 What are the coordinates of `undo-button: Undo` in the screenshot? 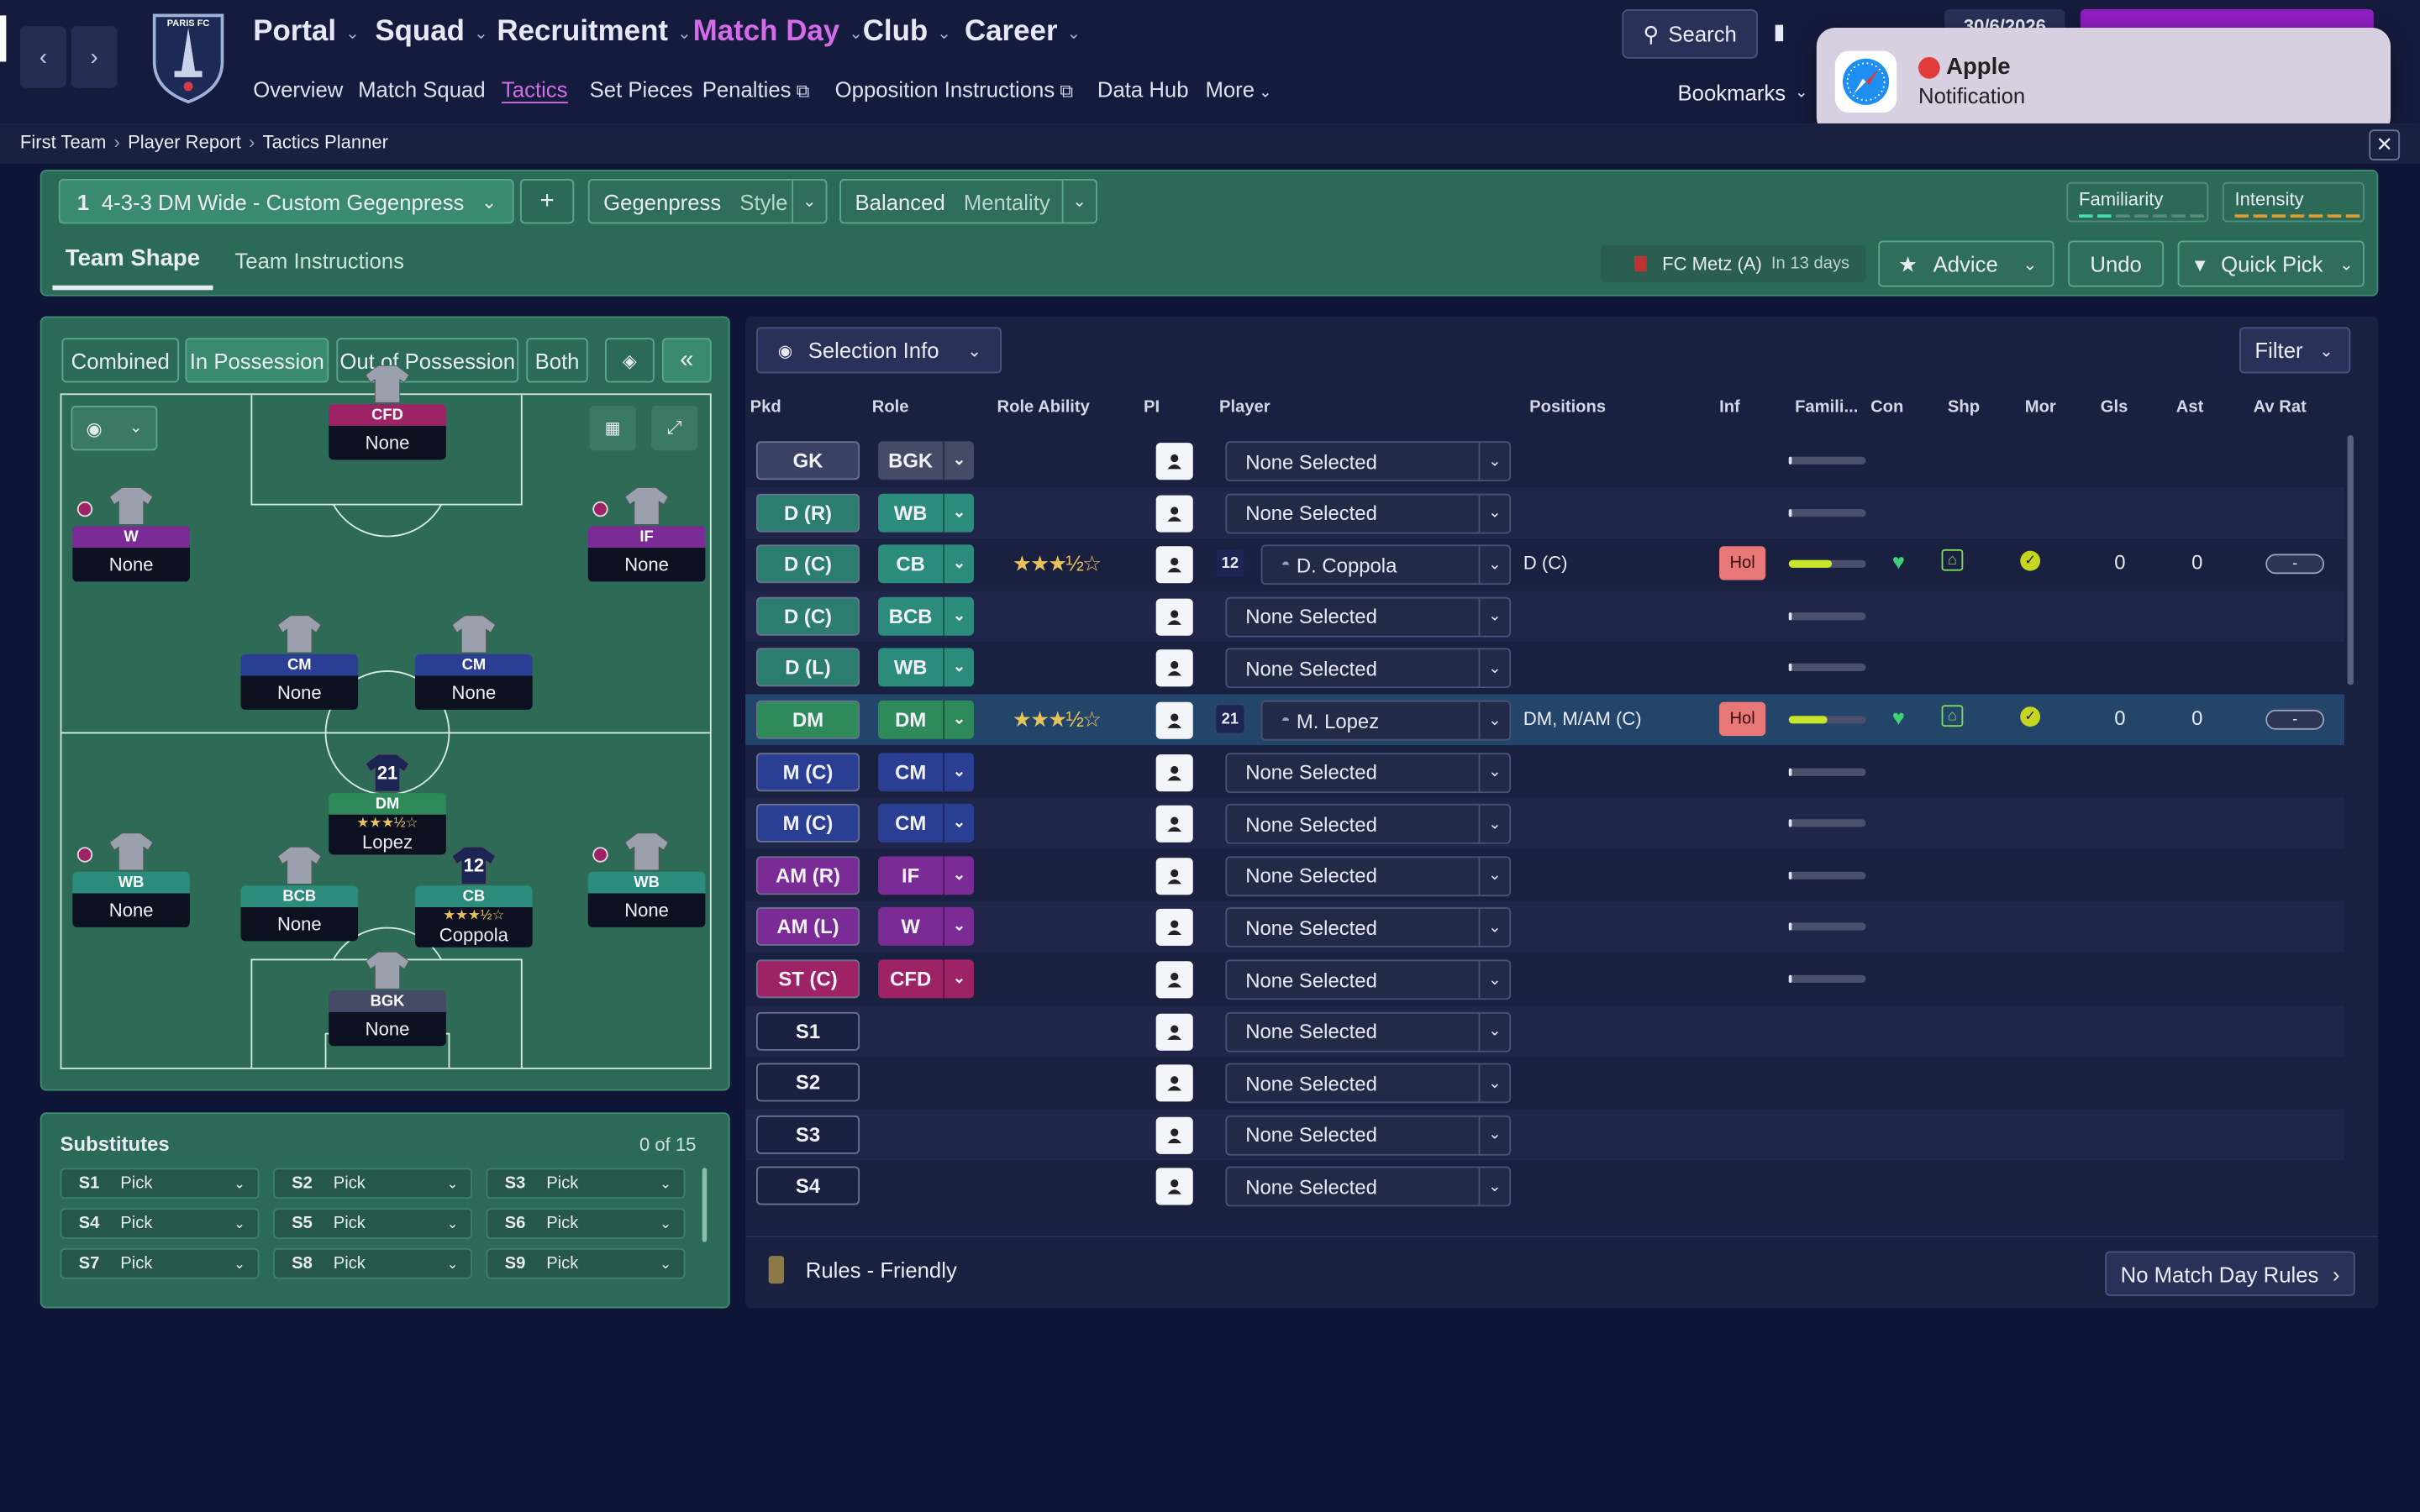 It's located at (2116, 263).